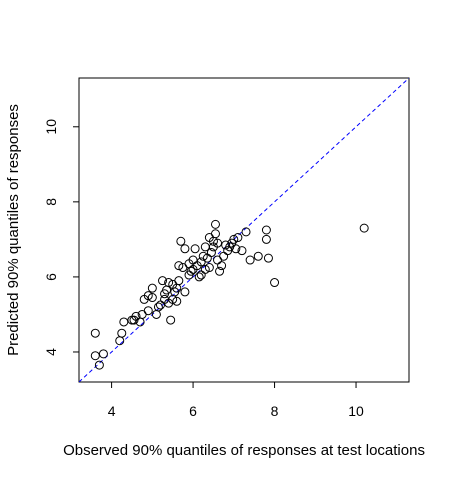 The image size is (450, 480). Describe the element at coordinates (51, 127) in the screenshot. I see `y-tick-label: 10` at that location.